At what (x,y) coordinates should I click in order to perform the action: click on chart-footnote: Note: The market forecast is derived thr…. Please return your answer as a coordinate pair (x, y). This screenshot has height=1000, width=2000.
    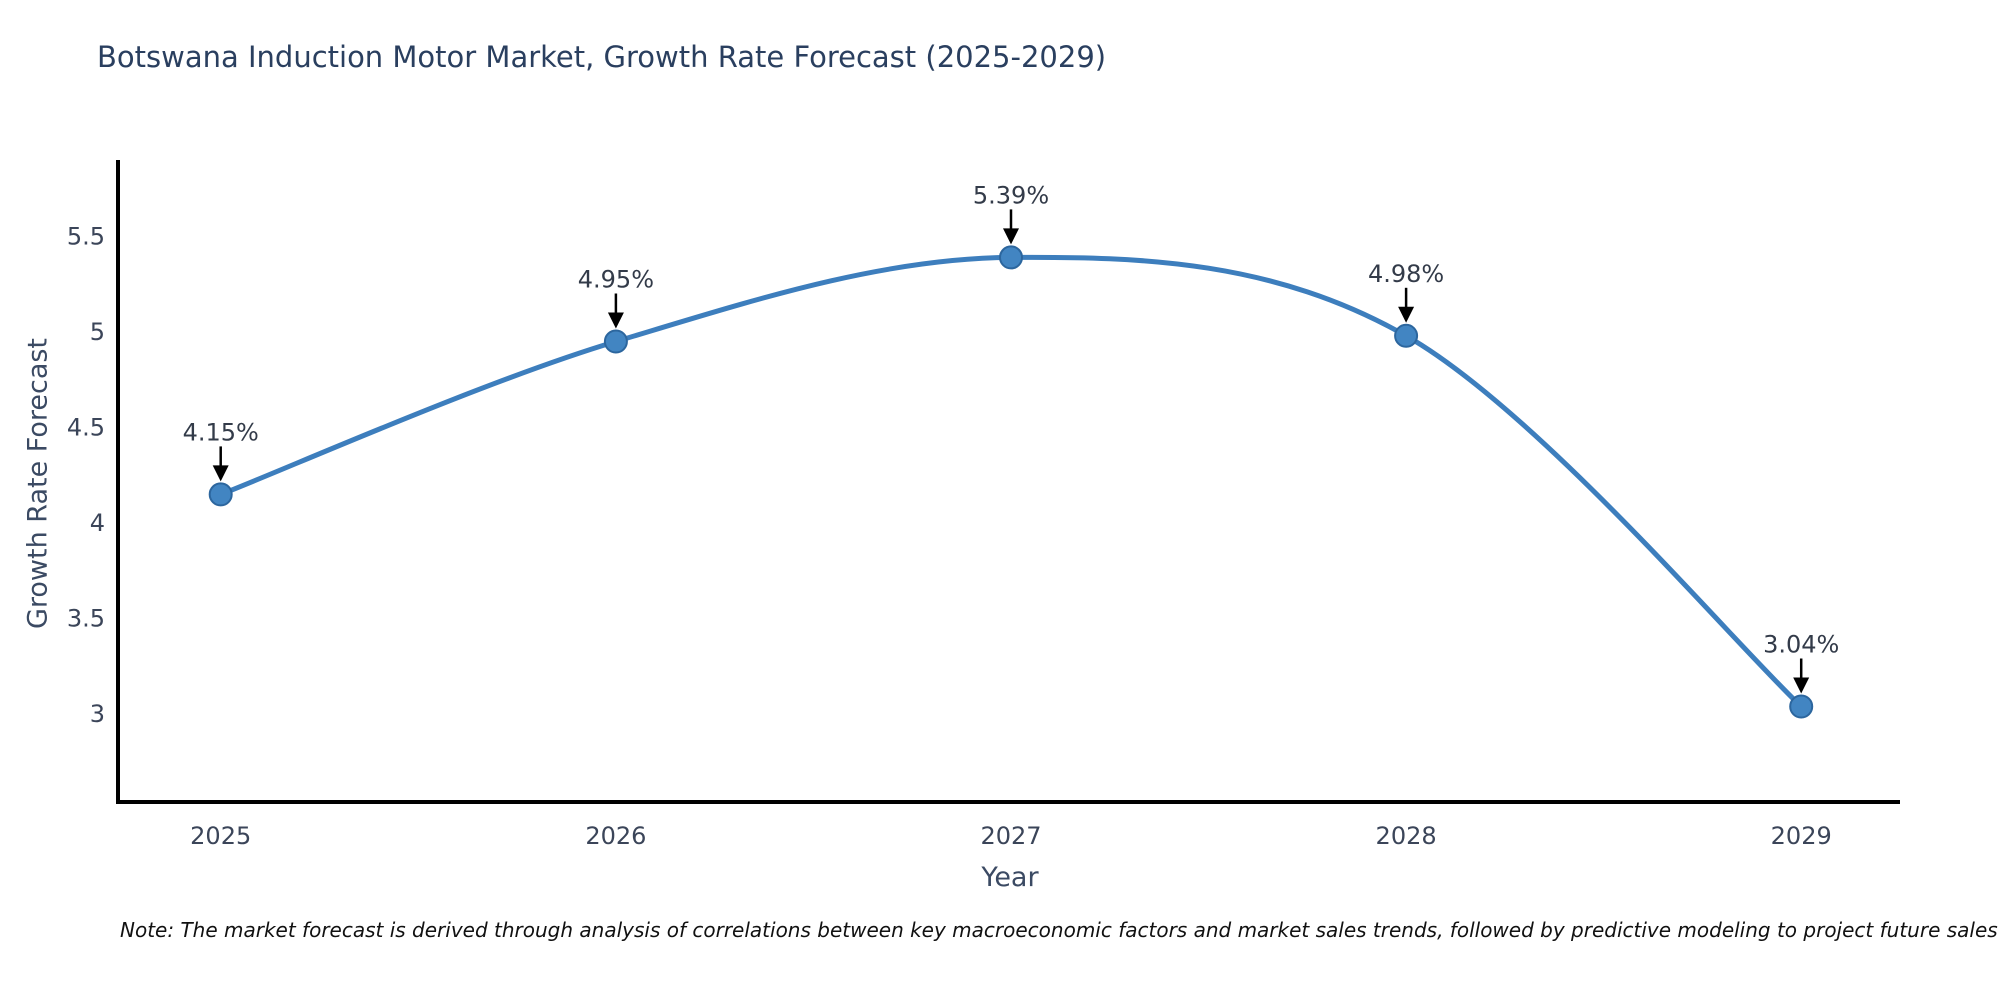
    Looking at the image, I should click on (1059, 930).